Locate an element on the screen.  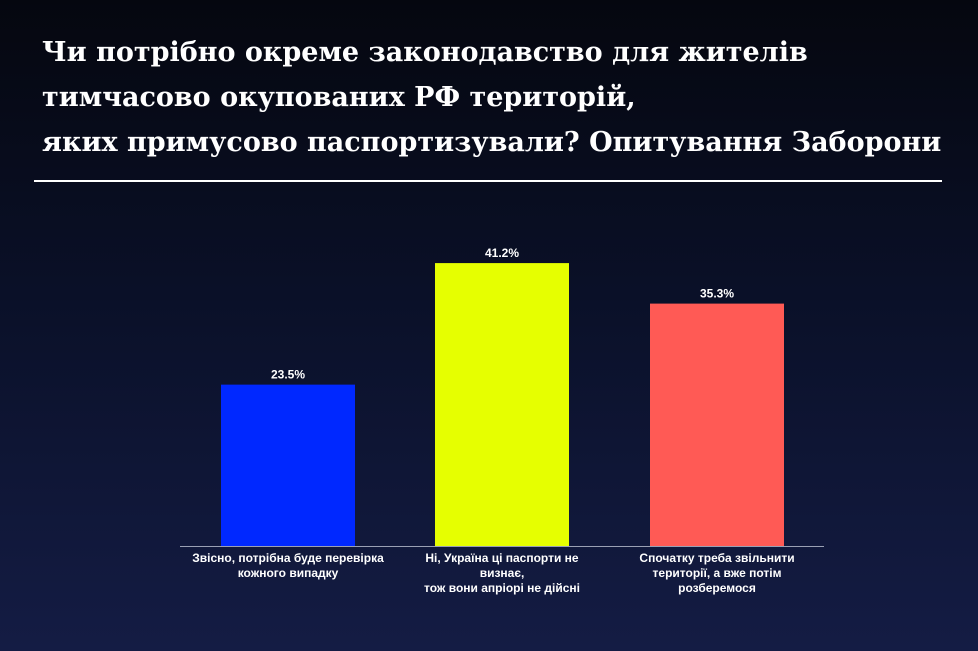
category-label-3-line-1: Спочатку треба звільнити is located at coordinates (717, 558).